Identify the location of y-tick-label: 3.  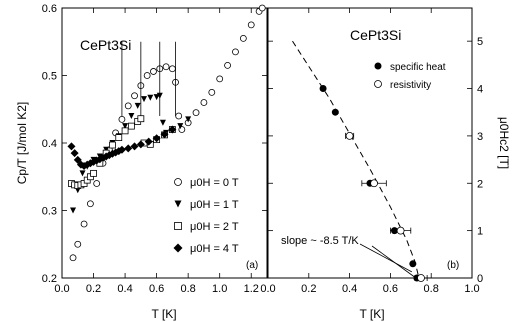
(480, 137).